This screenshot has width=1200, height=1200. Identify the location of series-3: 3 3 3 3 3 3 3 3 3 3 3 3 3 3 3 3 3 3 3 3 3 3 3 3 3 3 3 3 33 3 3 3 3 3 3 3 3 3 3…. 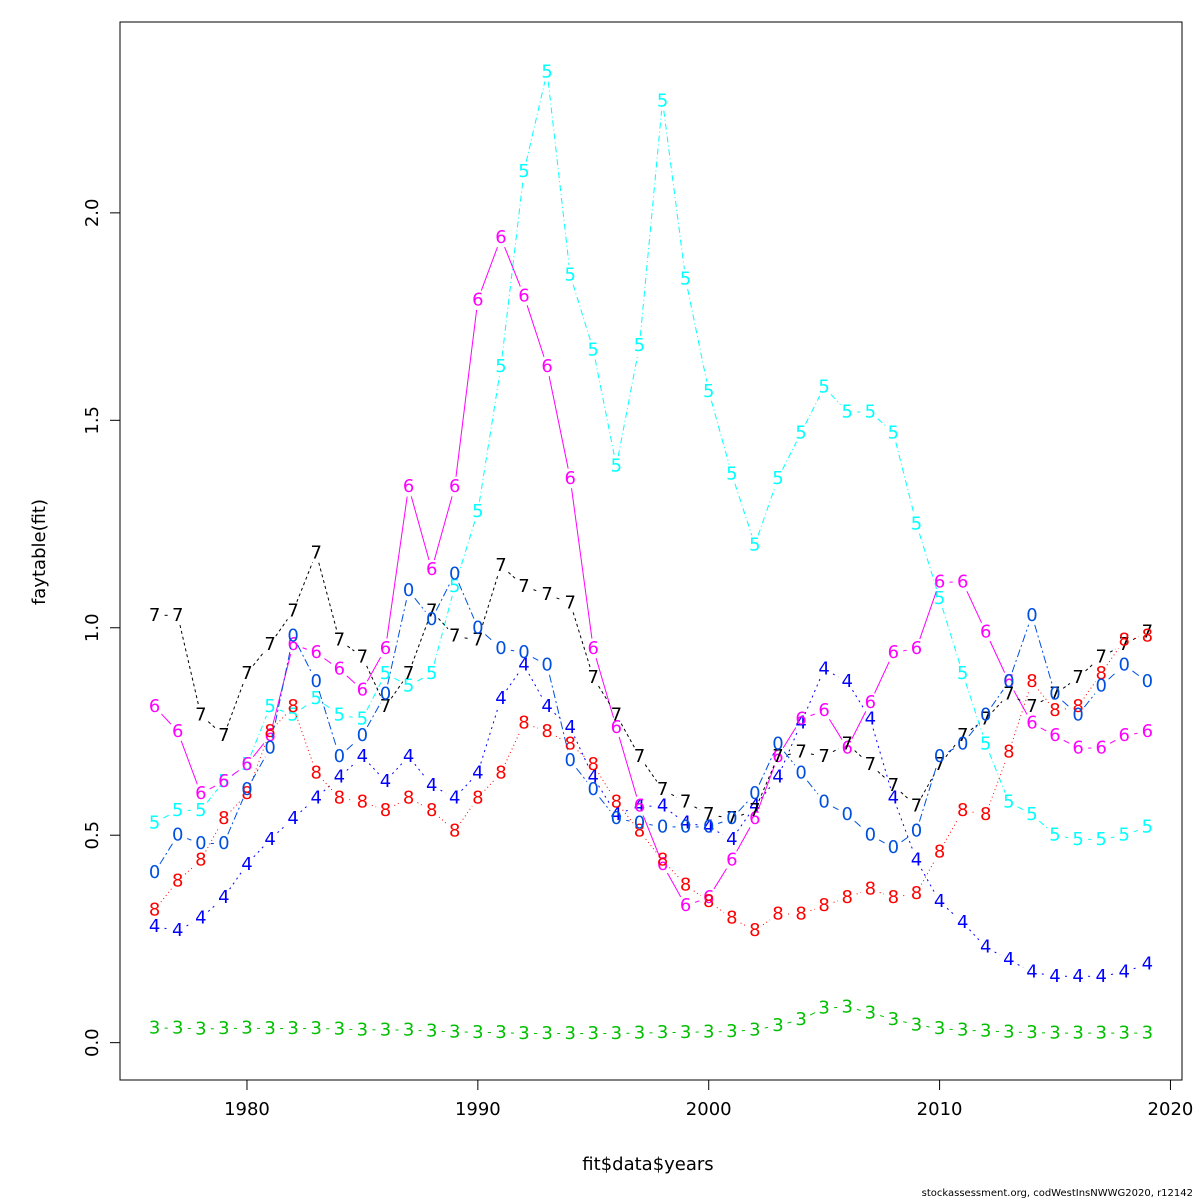
(651, 1020).